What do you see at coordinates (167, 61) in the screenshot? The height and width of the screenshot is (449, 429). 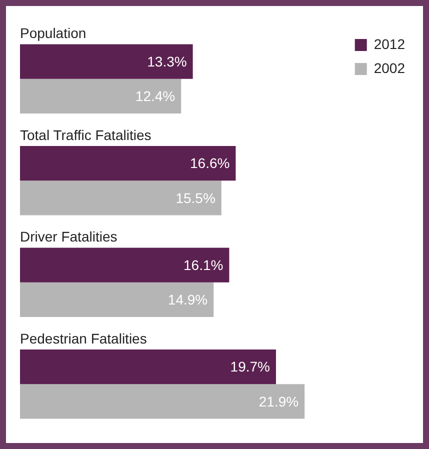 I see `data-label: 13.3%` at bounding box center [167, 61].